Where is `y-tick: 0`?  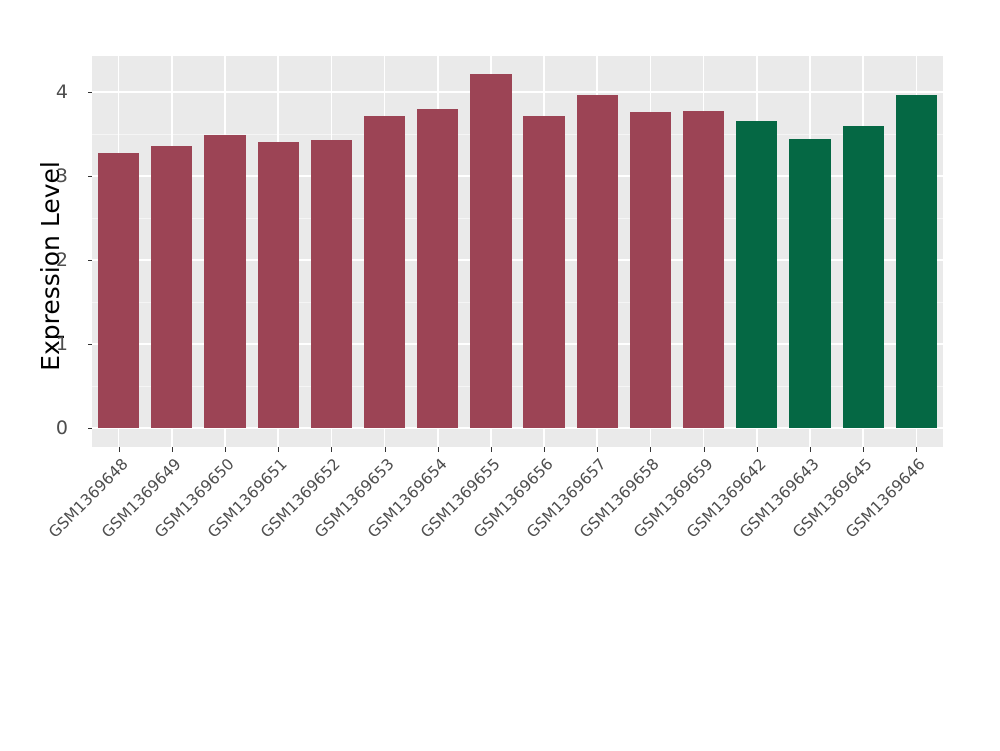 y-tick: 0 is located at coordinates (72, 428).